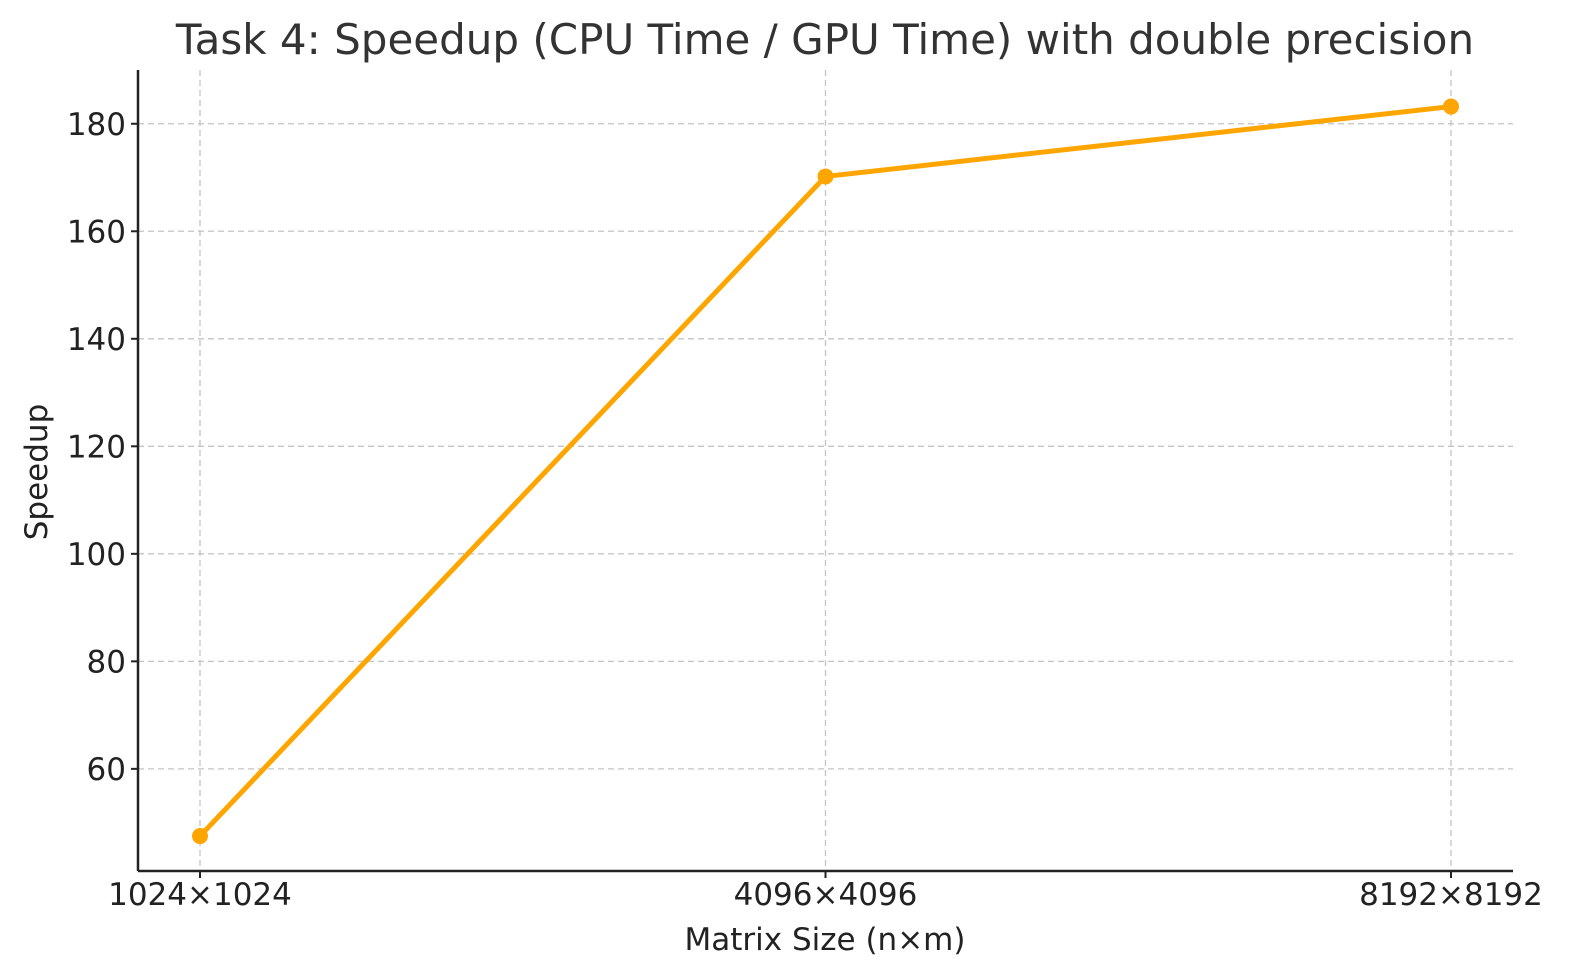 This screenshot has width=1573, height=980. I want to click on x-axis-label: Matrix Size (n×m), so click(825, 940).